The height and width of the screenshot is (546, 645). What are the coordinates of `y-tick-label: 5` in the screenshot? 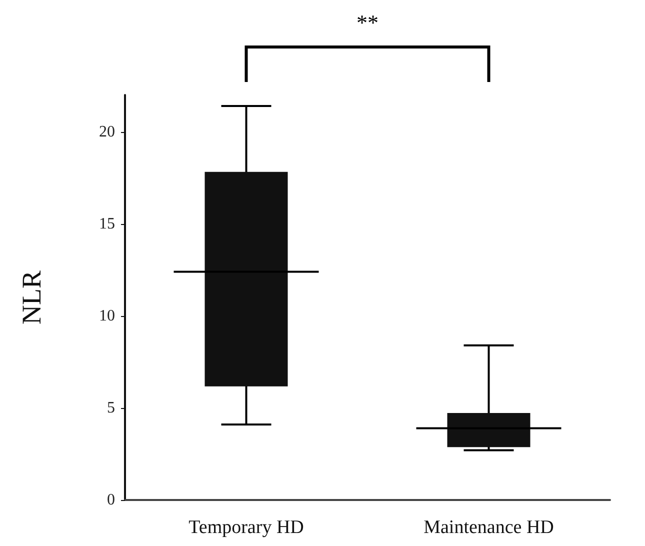 It's located at (111, 407).